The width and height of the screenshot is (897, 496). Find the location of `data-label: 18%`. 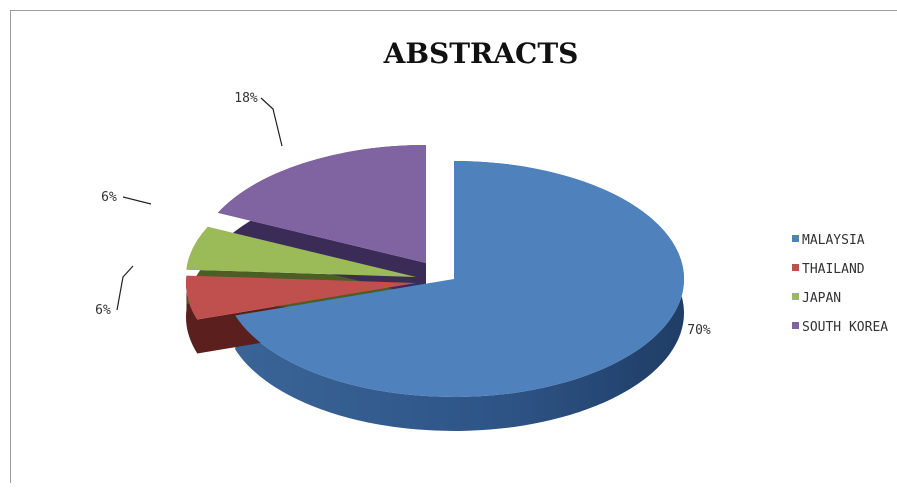

data-label: 18% is located at coordinates (246, 98).